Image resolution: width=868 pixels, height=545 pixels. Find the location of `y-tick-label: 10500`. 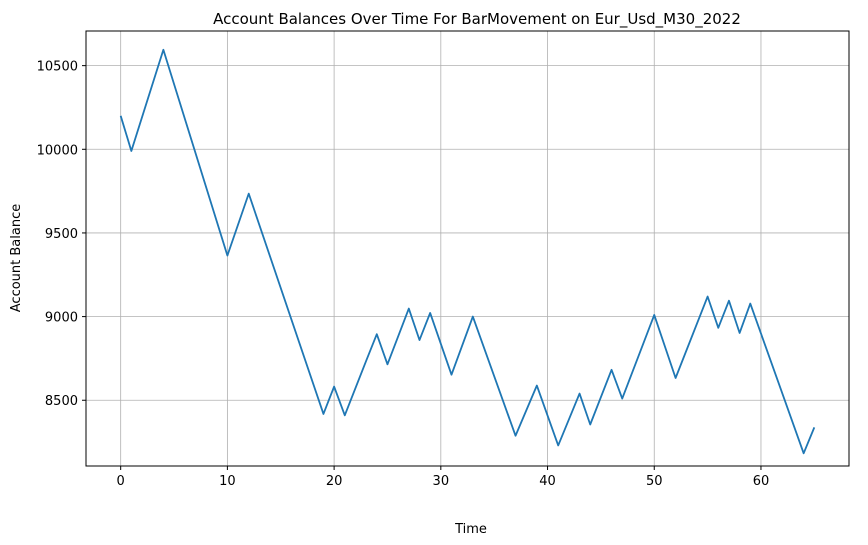

y-tick-label: 10500 is located at coordinates (57, 67).